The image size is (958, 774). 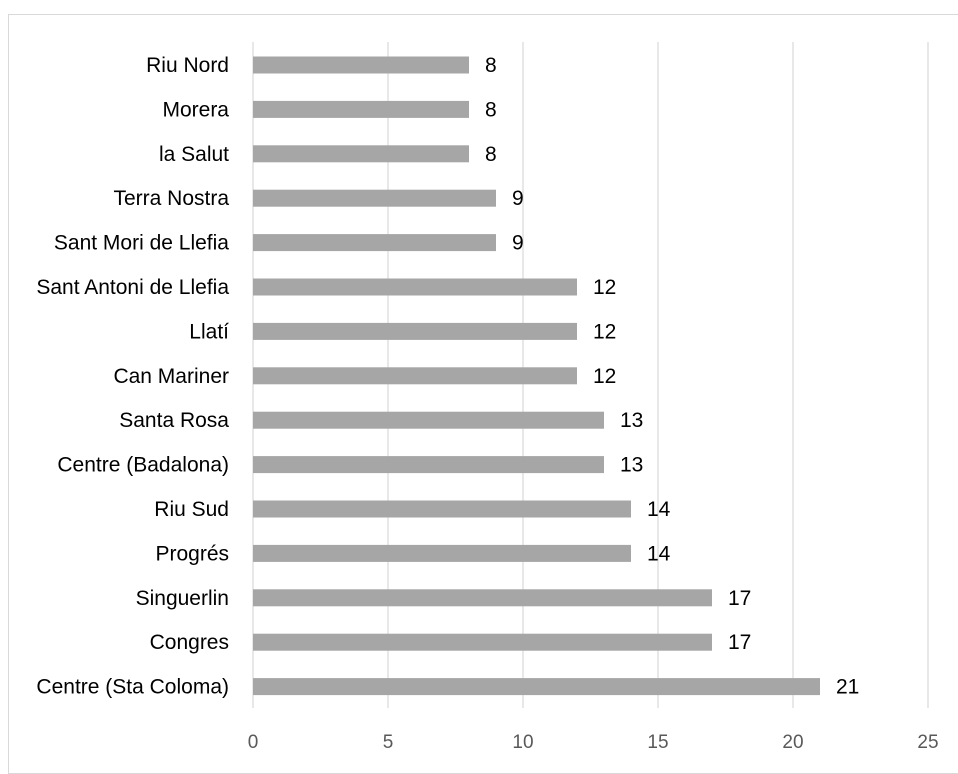 I want to click on x-tick-label: 5, so click(x=388, y=742).